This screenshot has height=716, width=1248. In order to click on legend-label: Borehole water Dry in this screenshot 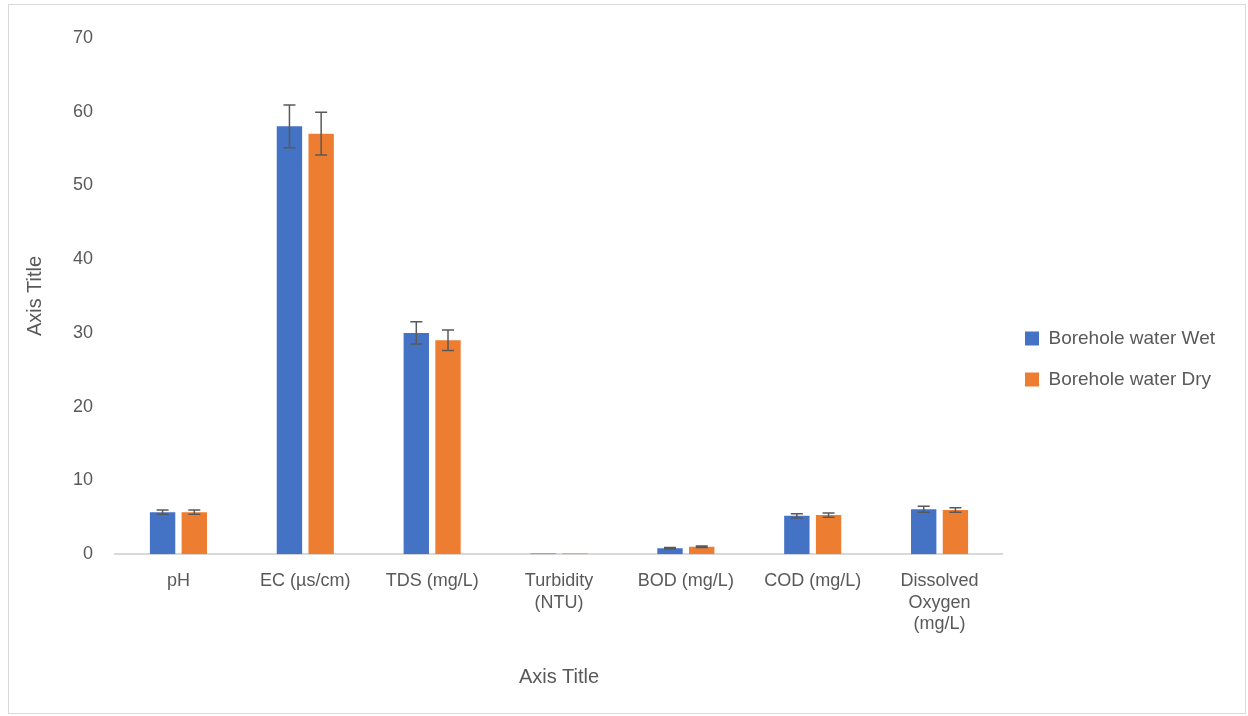, I will do `click(1130, 378)`.